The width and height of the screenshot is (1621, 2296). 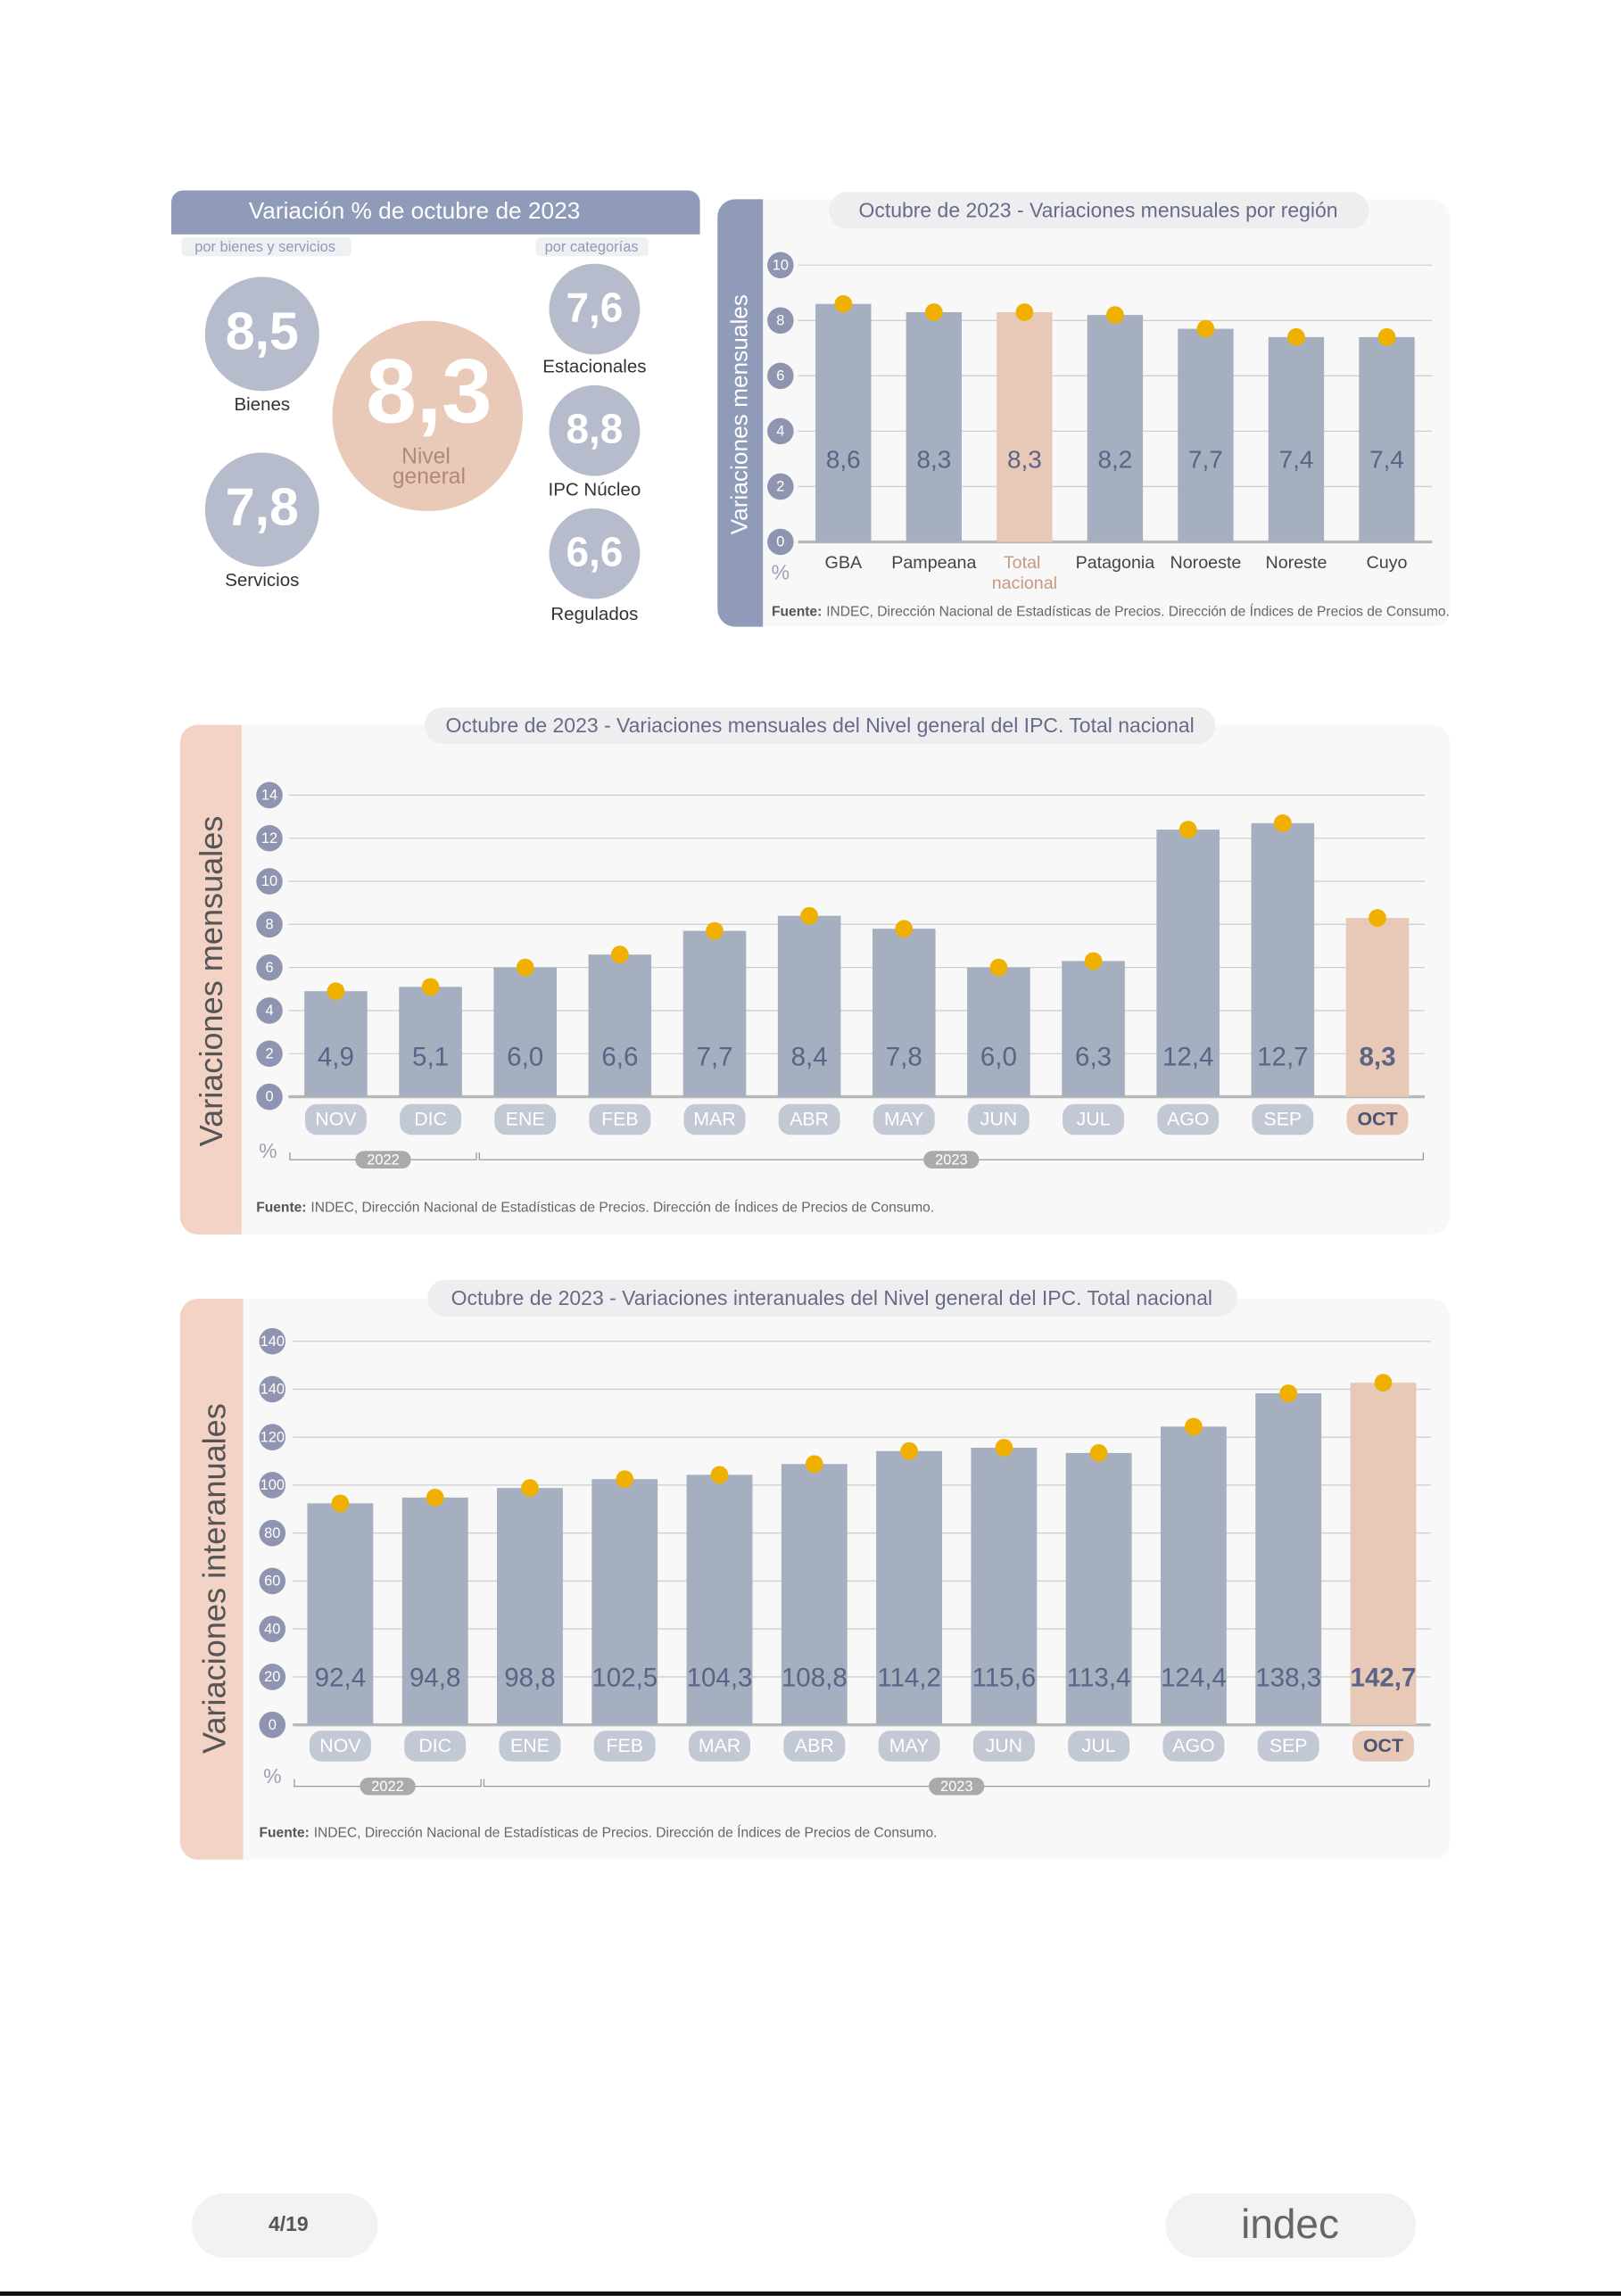 What do you see at coordinates (1205, 460) in the screenshot?
I see `value-label: 7,7` at bounding box center [1205, 460].